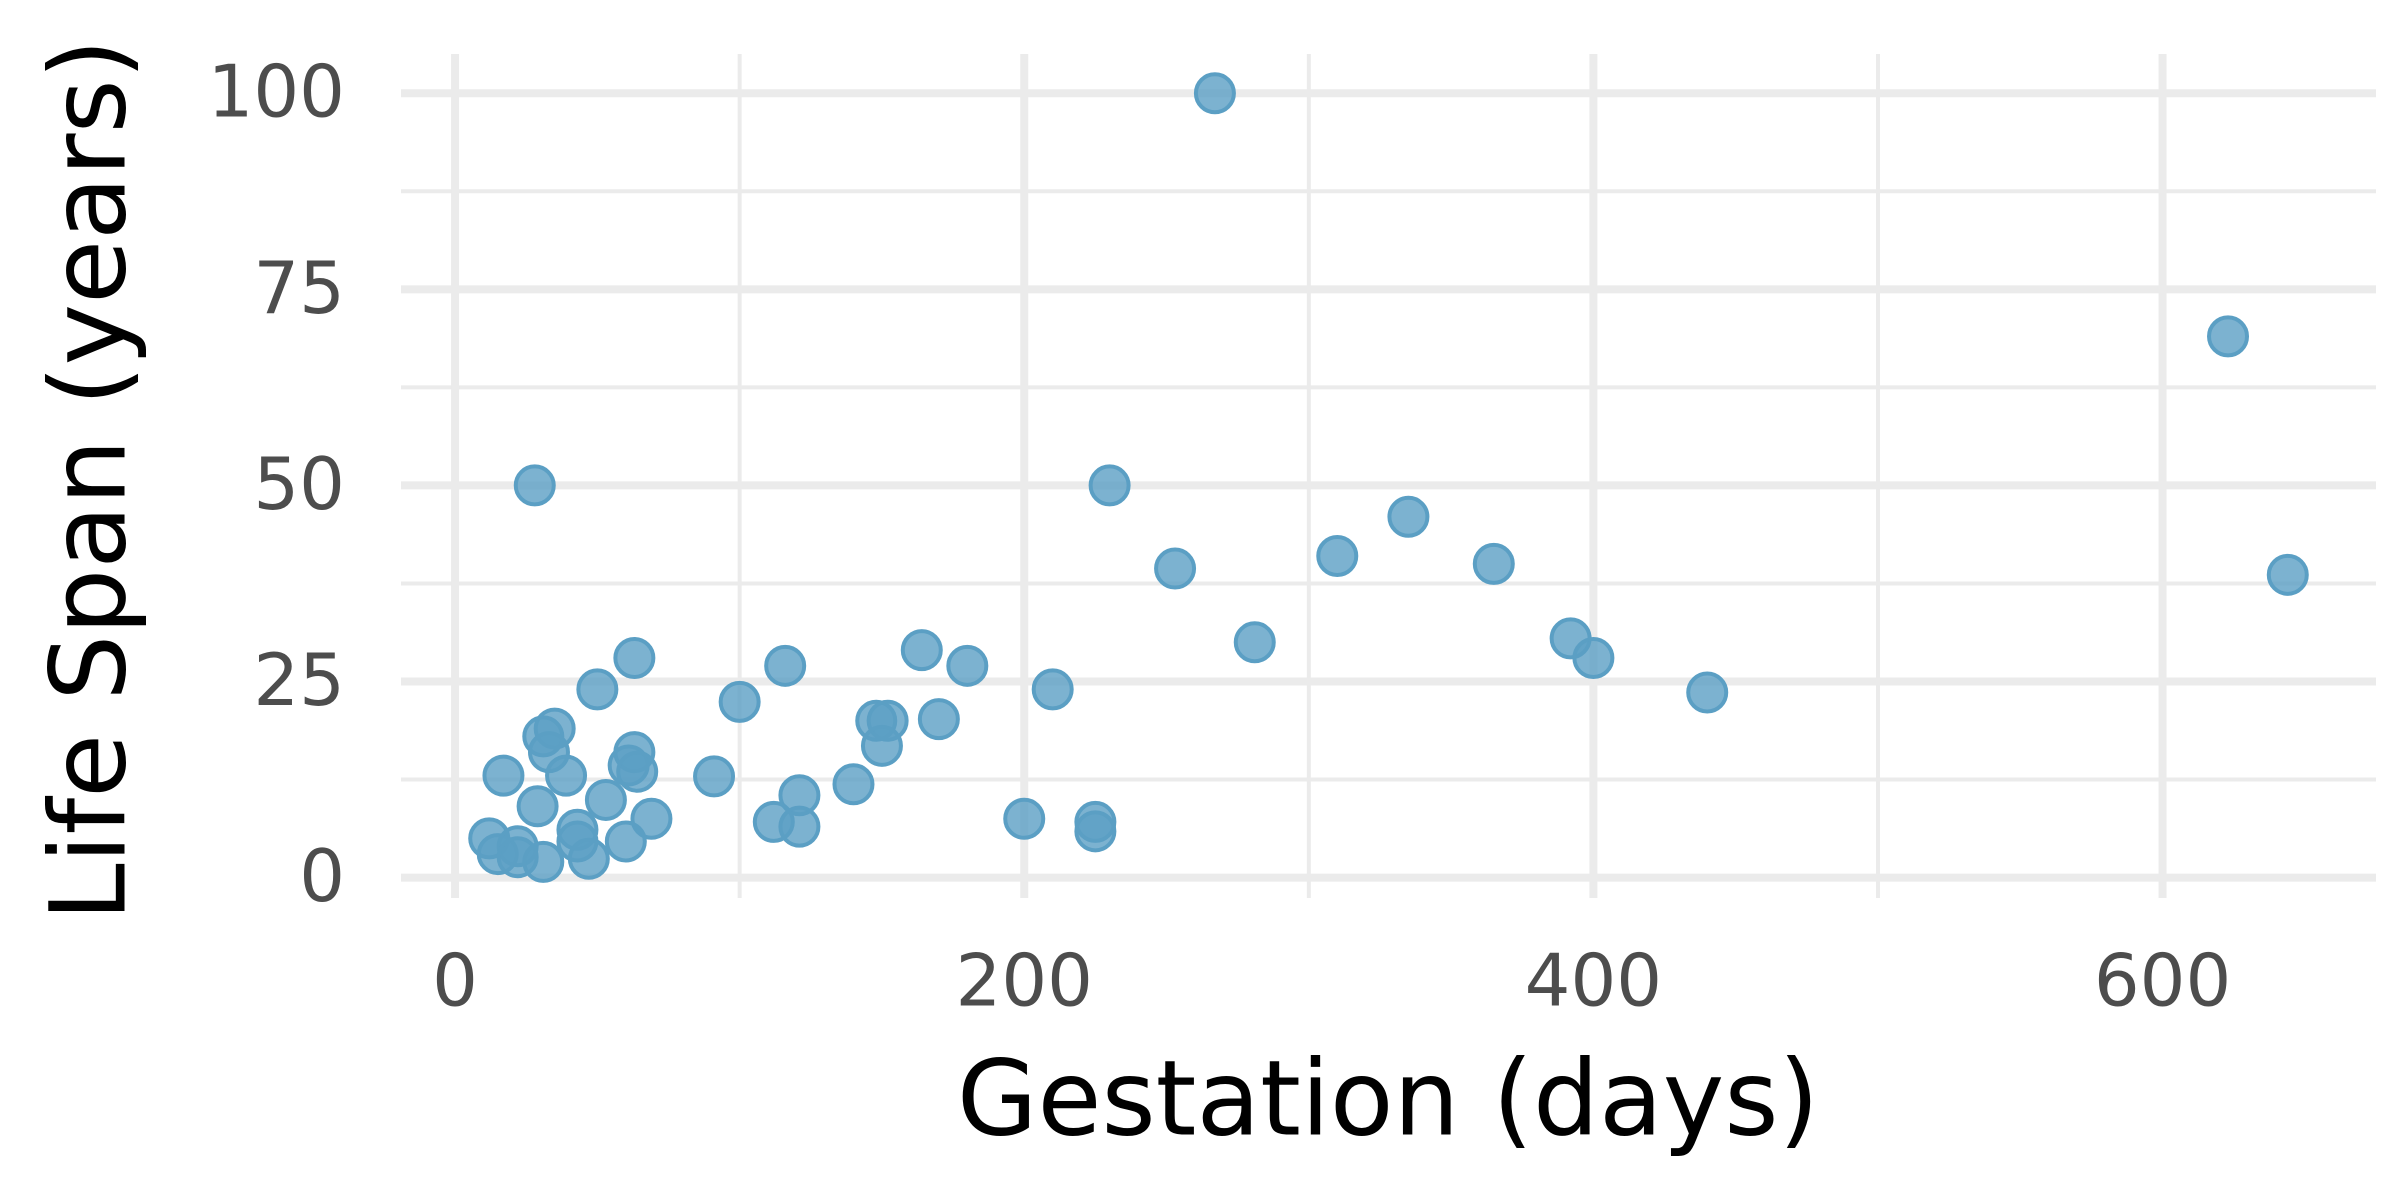 The width and height of the screenshot is (2400, 1200). I want to click on y-tick-label: 100, so click(276, 92).